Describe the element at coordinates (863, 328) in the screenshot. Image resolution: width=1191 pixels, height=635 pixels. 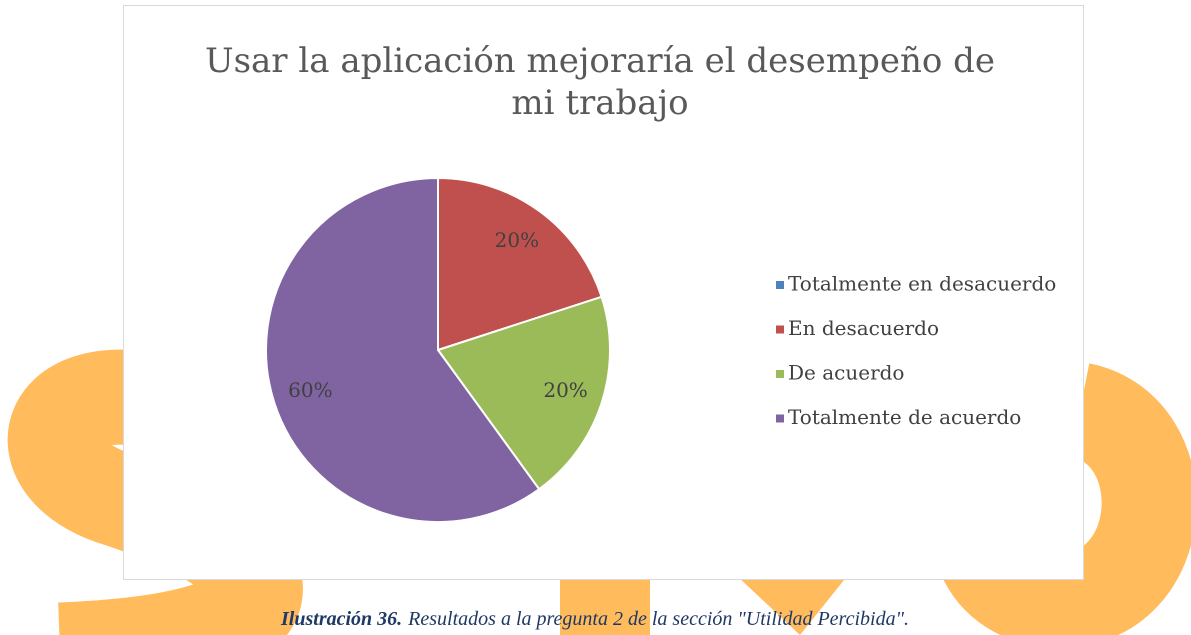
I see `legend-label: En desacuerdo` at that location.